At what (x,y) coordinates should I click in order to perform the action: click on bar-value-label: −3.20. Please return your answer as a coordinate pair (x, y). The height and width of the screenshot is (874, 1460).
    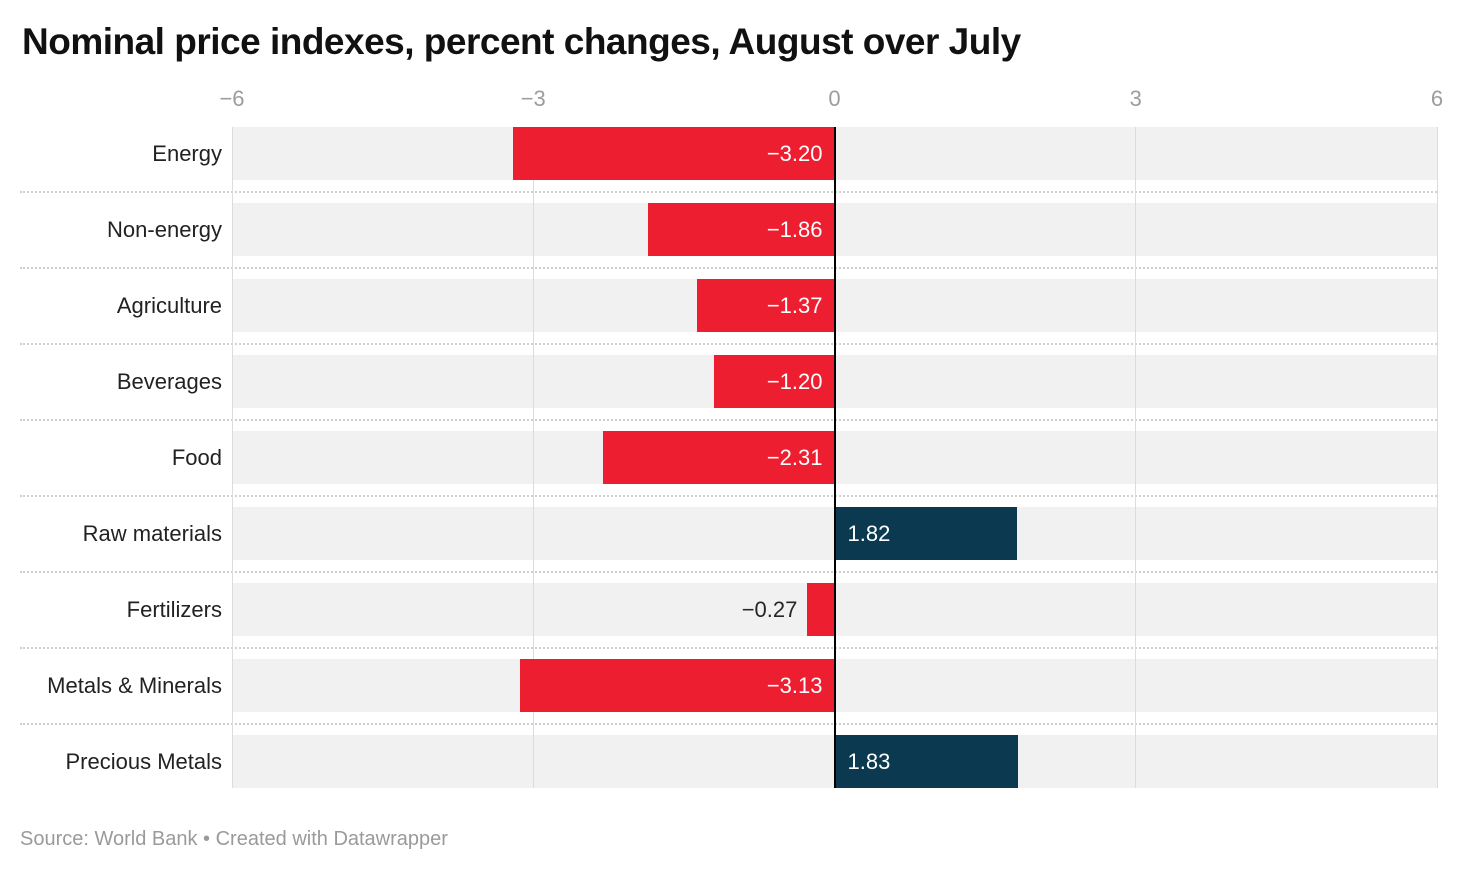
    Looking at the image, I should click on (794, 153).